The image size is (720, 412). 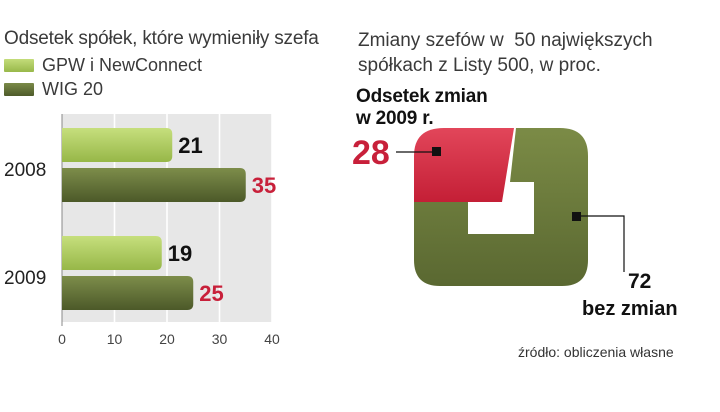 I want to click on data-label-2008-wig20: 35, so click(x=264, y=185).